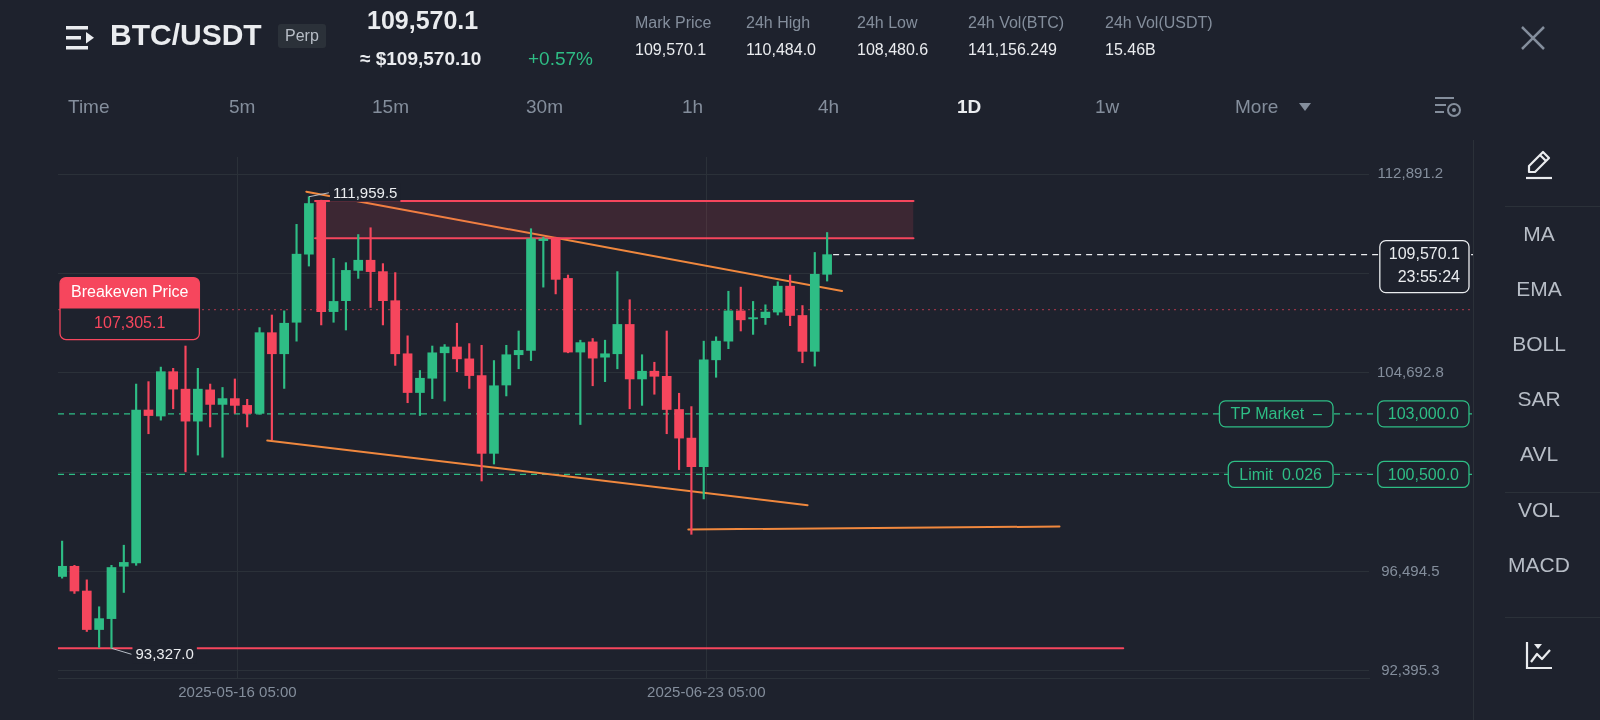 The image size is (1600, 720). What do you see at coordinates (237, 692) in the screenshot?
I see `x-tick-label: 2025-05-16 05:00` at bounding box center [237, 692].